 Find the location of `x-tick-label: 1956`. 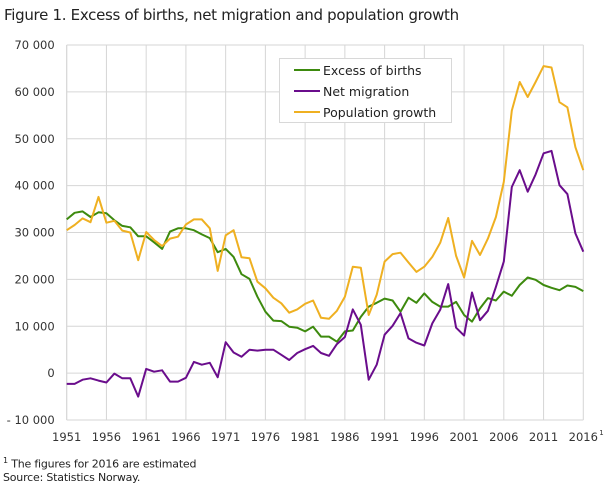

x-tick-label: 1956 is located at coordinates (106, 437).